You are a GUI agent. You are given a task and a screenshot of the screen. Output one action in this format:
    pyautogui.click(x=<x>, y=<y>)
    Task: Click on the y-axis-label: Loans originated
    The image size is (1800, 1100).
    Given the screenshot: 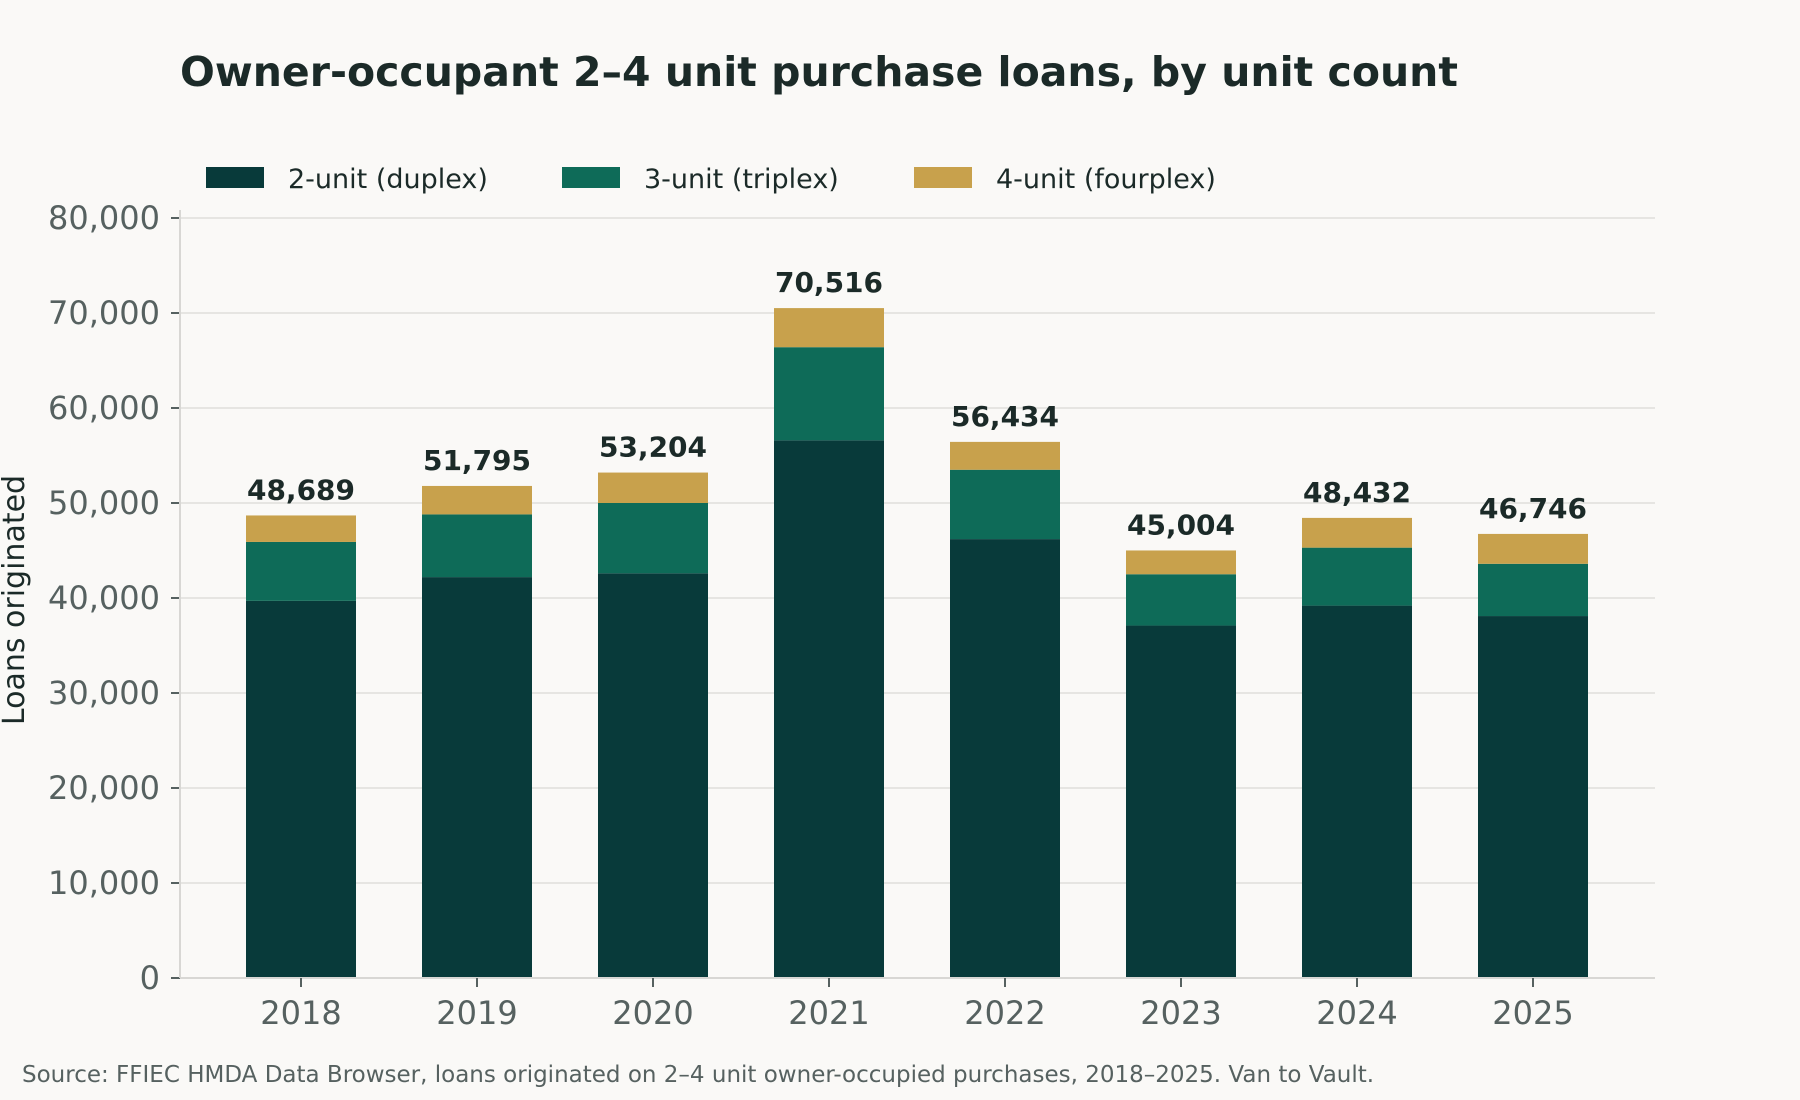 What is the action you would take?
    pyautogui.click(x=16, y=600)
    